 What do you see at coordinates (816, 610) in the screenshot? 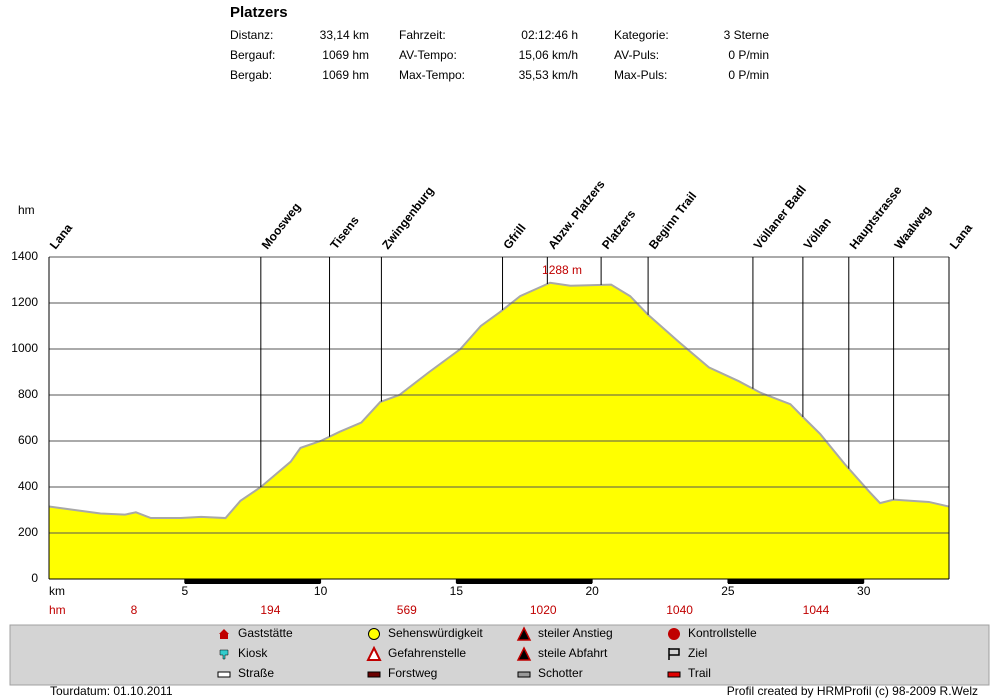
I see `climb-value: 1044` at bounding box center [816, 610].